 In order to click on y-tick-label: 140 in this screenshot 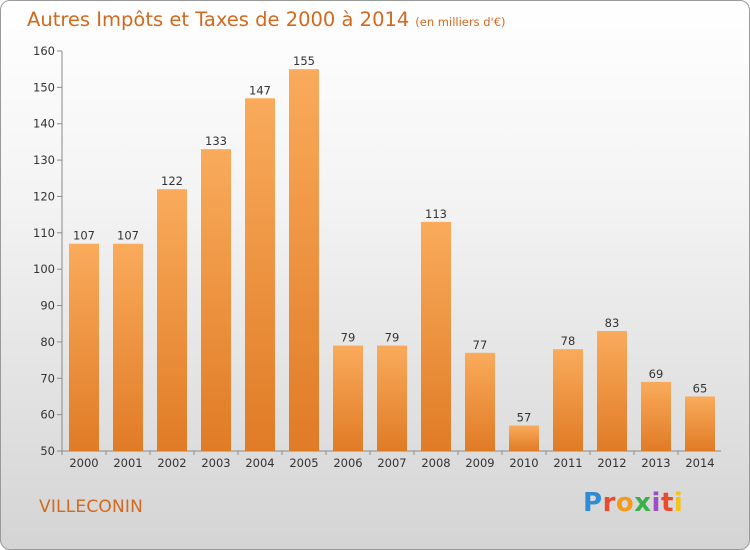, I will do `click(44, 124)`.